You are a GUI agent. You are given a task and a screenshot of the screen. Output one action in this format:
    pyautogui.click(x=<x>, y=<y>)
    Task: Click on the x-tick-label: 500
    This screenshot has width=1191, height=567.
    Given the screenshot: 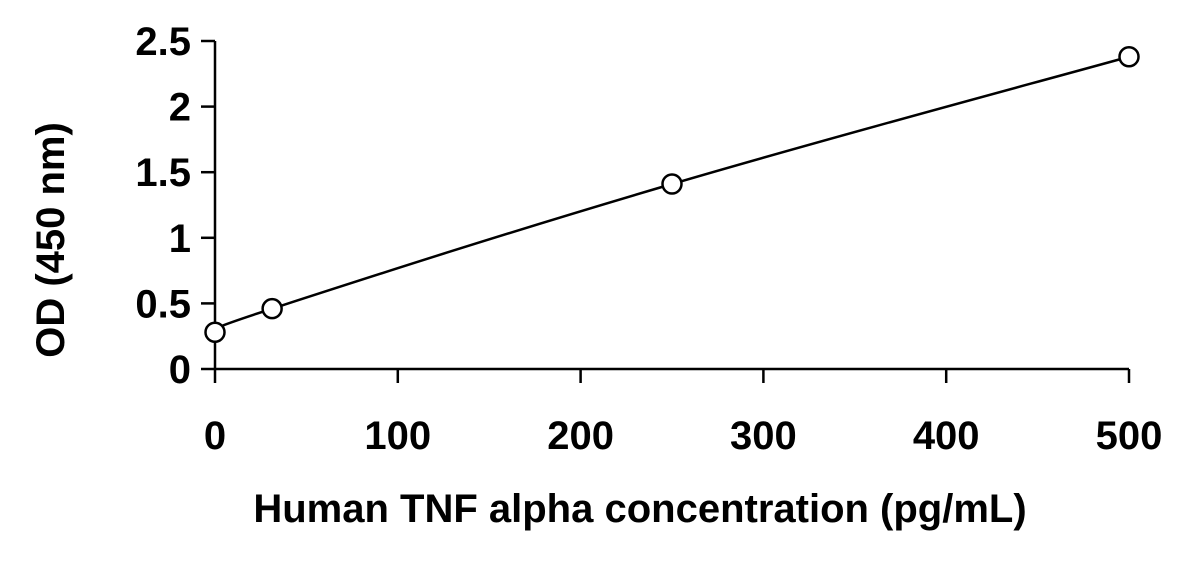 What is the action you would take?
    pyautogui.click(x=1129, y=436)
    